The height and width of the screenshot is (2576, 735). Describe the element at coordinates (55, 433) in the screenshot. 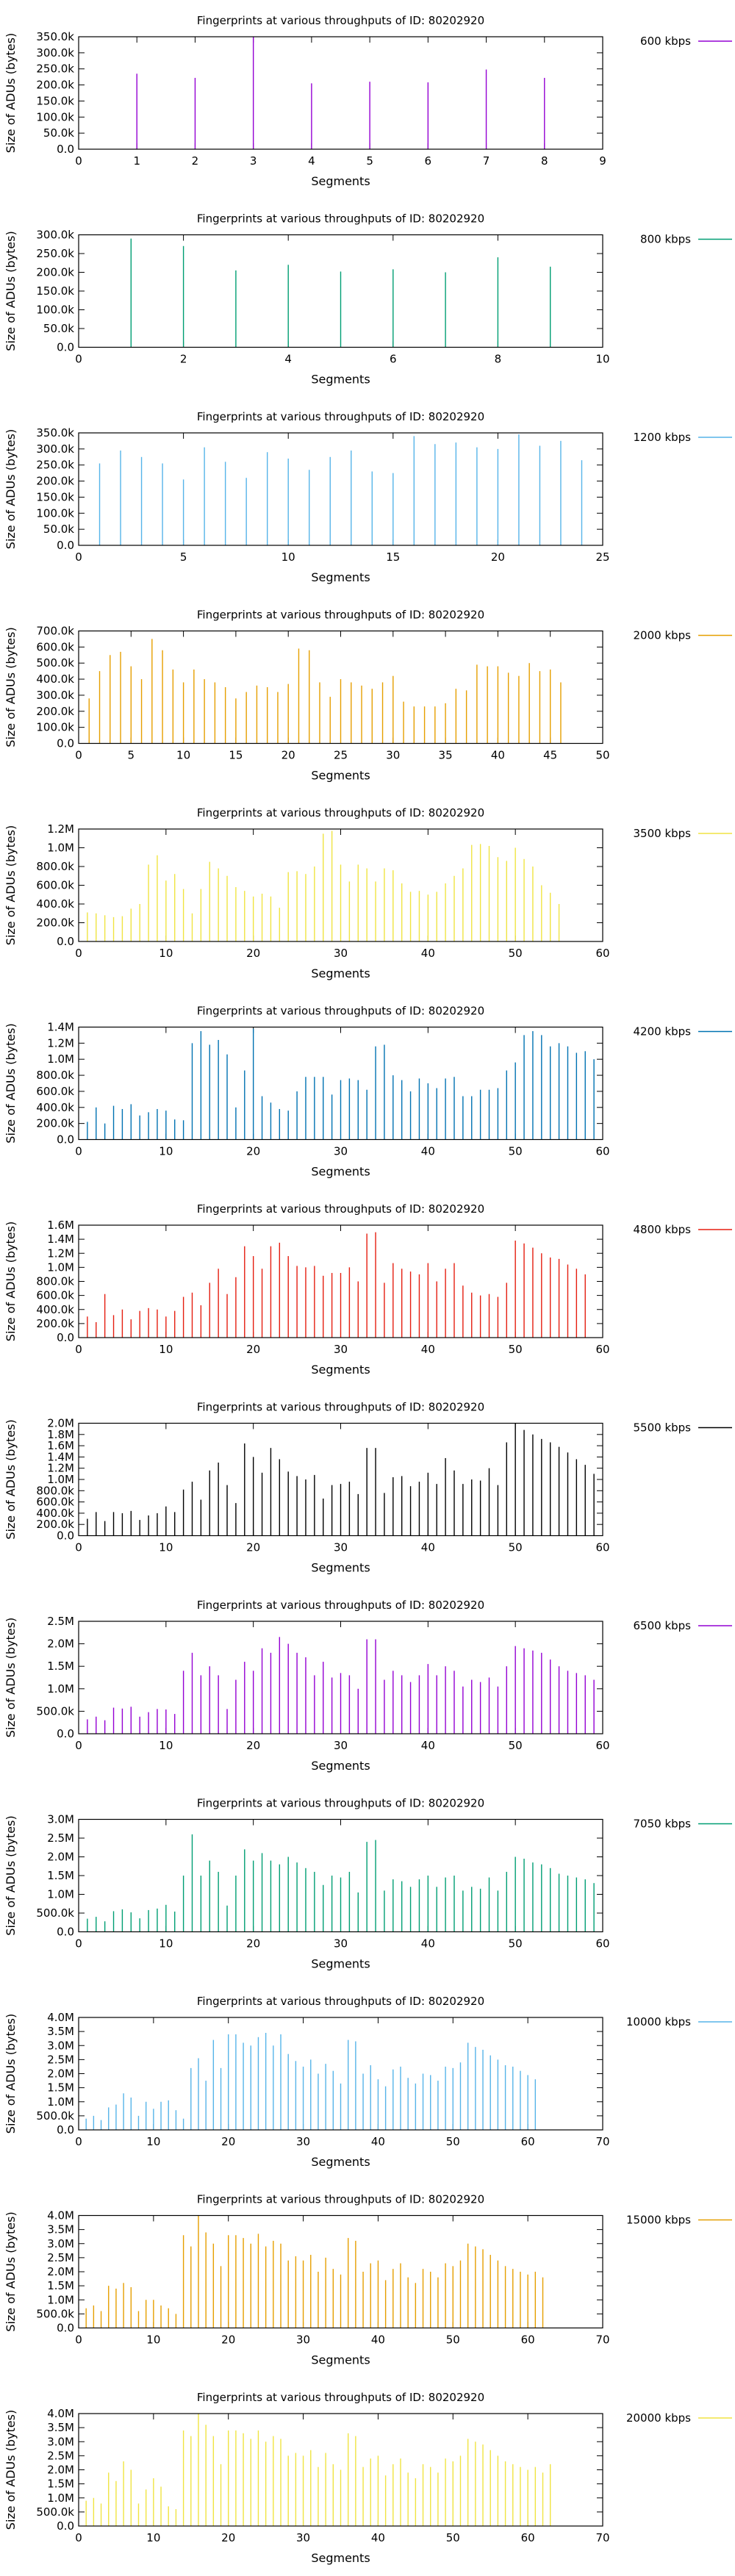

I see `y-tick-label: 350.0k` at that location.